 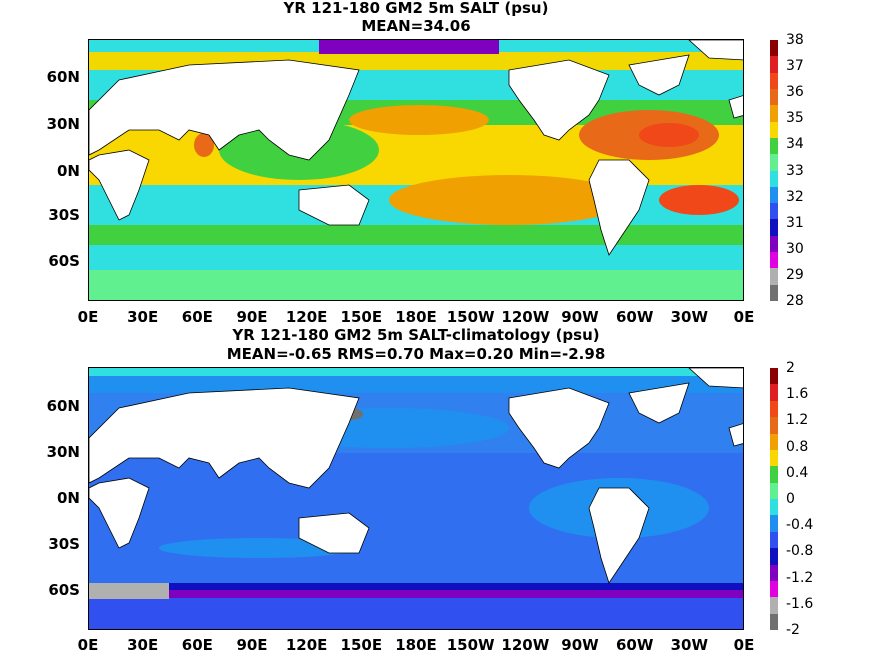 What do you see at coordinates (797, 420) in the screenshot?
I see `colorbar-tick-label: 1.2` at bounding box center [797, 420].